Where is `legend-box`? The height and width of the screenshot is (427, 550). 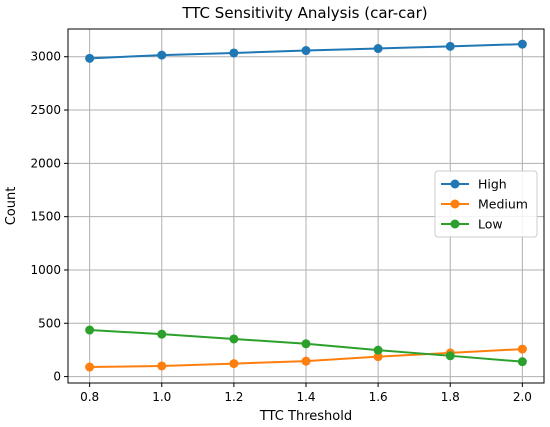
legend-box is located at coordinates (486, 204).